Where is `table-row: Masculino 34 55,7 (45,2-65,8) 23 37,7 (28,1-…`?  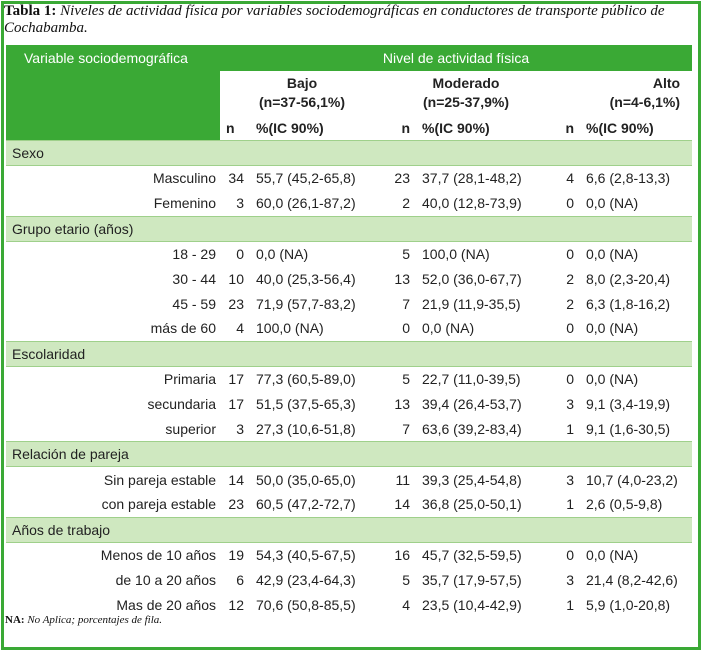 table-row: Masculino 34 55,7 (45,2-65,8) 23 37,7 (28,1-… is located at coordinates (349, 178).